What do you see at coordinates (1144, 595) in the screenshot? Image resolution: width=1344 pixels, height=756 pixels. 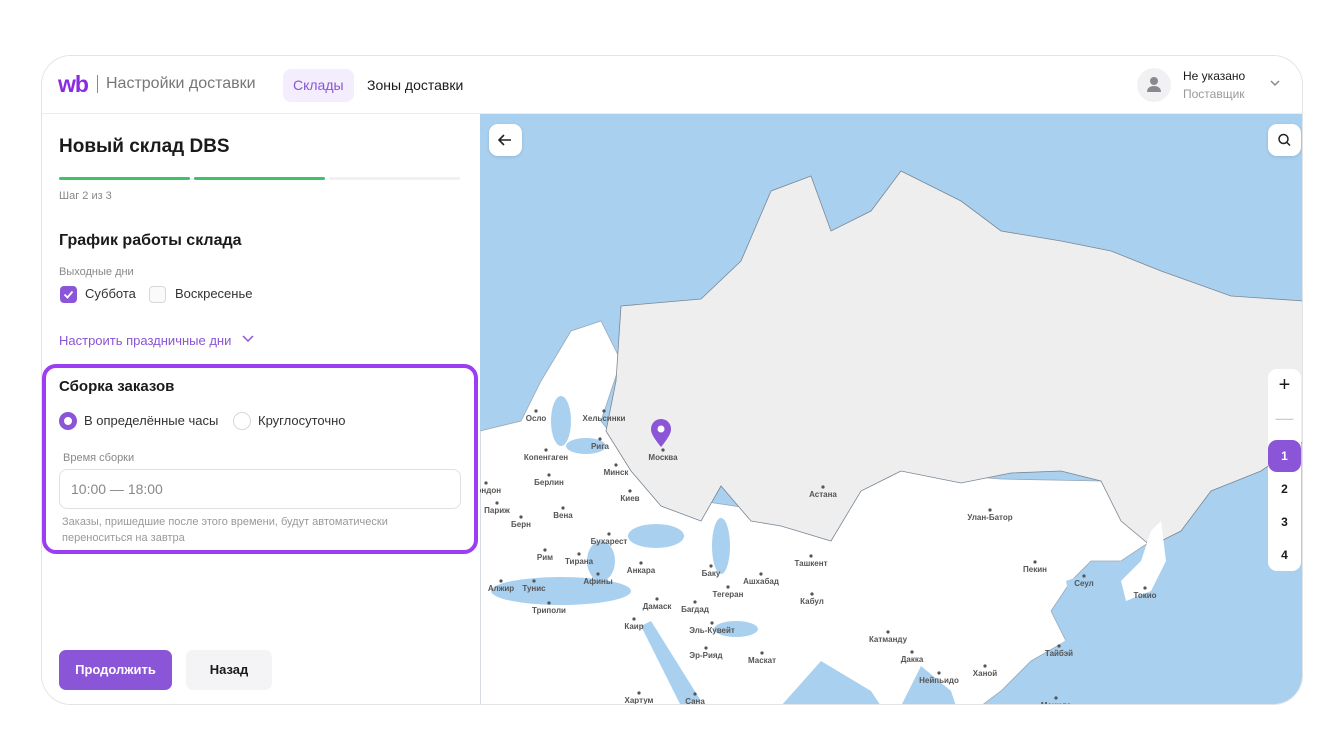 I see `city-label: Токио` at bounding box center [1144, 595].